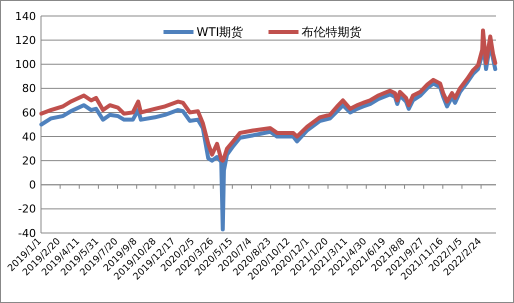 This screenshot has width=514, height=303. Describe the element at coordinates (332, 32) in the screenshot. I see `legend-label: 布伦特期货` at that location.